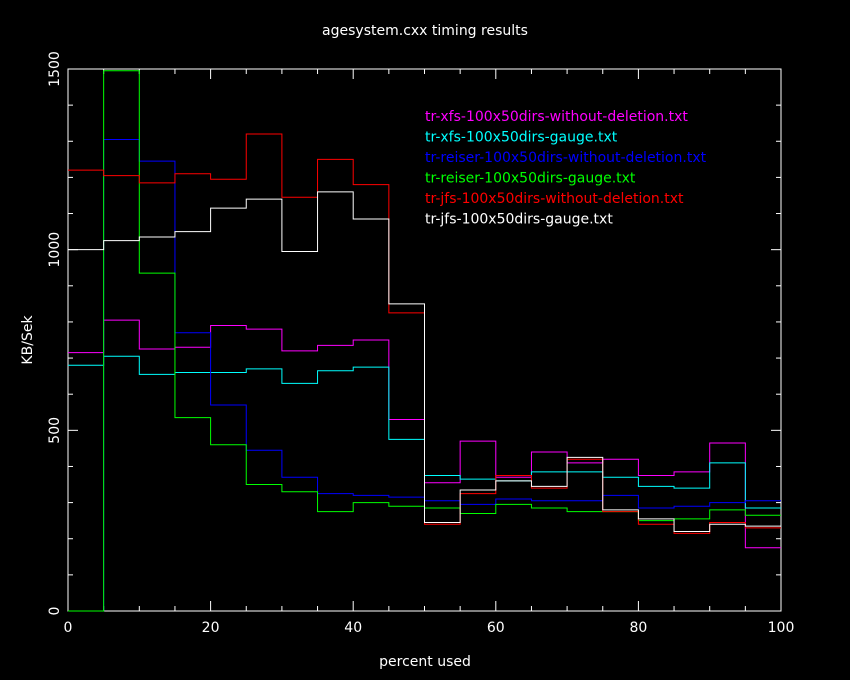 The width and height of the screenshot is (850, 680). What do you see at coordinates (554, 199) in the screenshot?
I see `legend-entry-4: tr-jfs-100x50dirs-without-deletion.txt` at bounding box center [554, 199].